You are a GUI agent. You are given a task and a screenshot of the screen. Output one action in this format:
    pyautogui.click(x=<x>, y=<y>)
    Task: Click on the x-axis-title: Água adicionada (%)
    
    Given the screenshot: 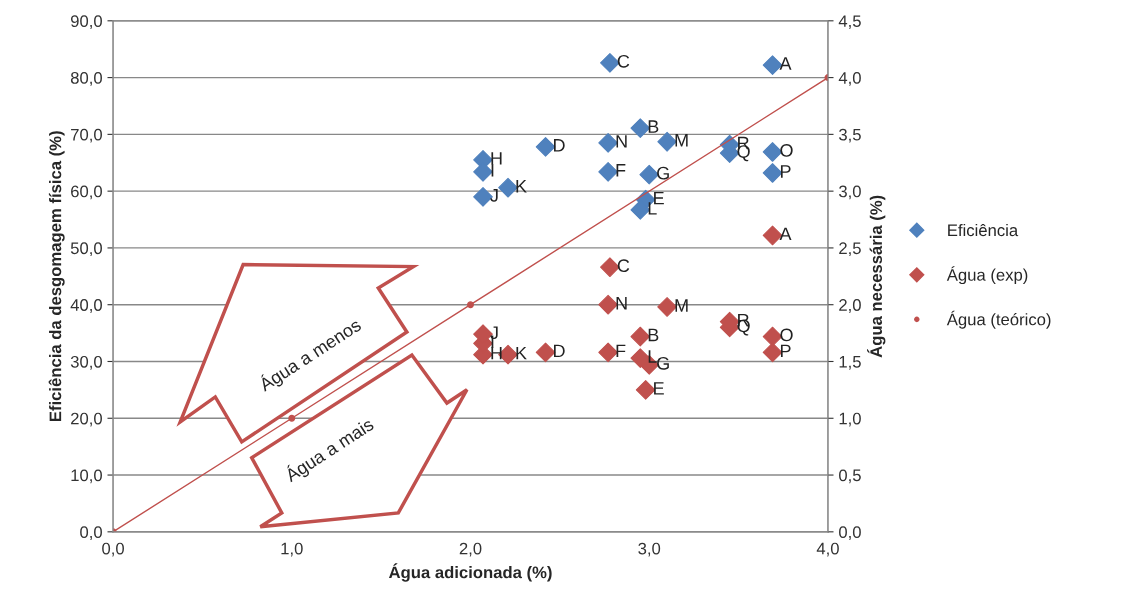 What is the action you would take?
    pyautogui.click(x=470, y=572)
    